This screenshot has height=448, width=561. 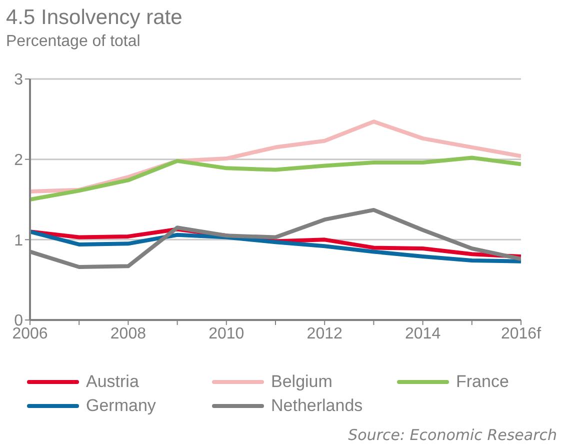 What do you see at coordinates (324, 333) in the screenshot?
I see `x-tick-label: 2012` at bounding box center [324, 333].